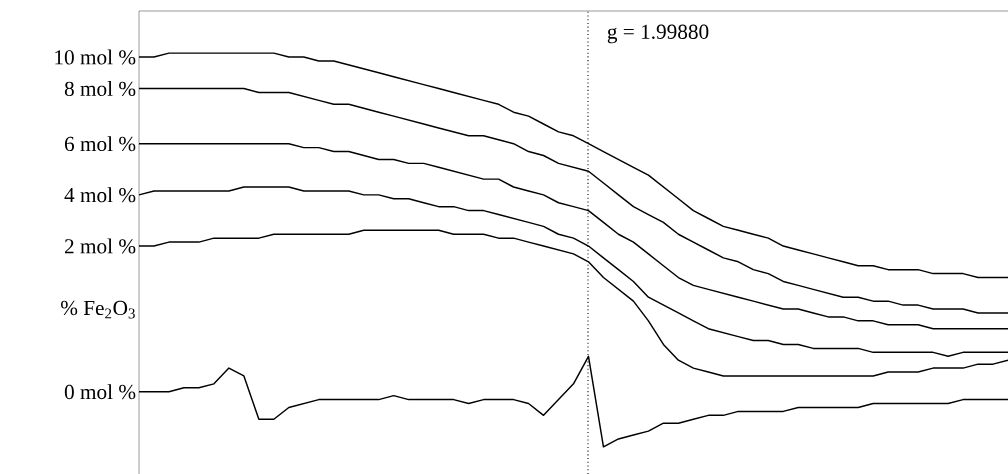 Image resolution: width=1008 pixels, height=474 pixels. I want to click on series-label: 6 mol %, so click(100, 144).